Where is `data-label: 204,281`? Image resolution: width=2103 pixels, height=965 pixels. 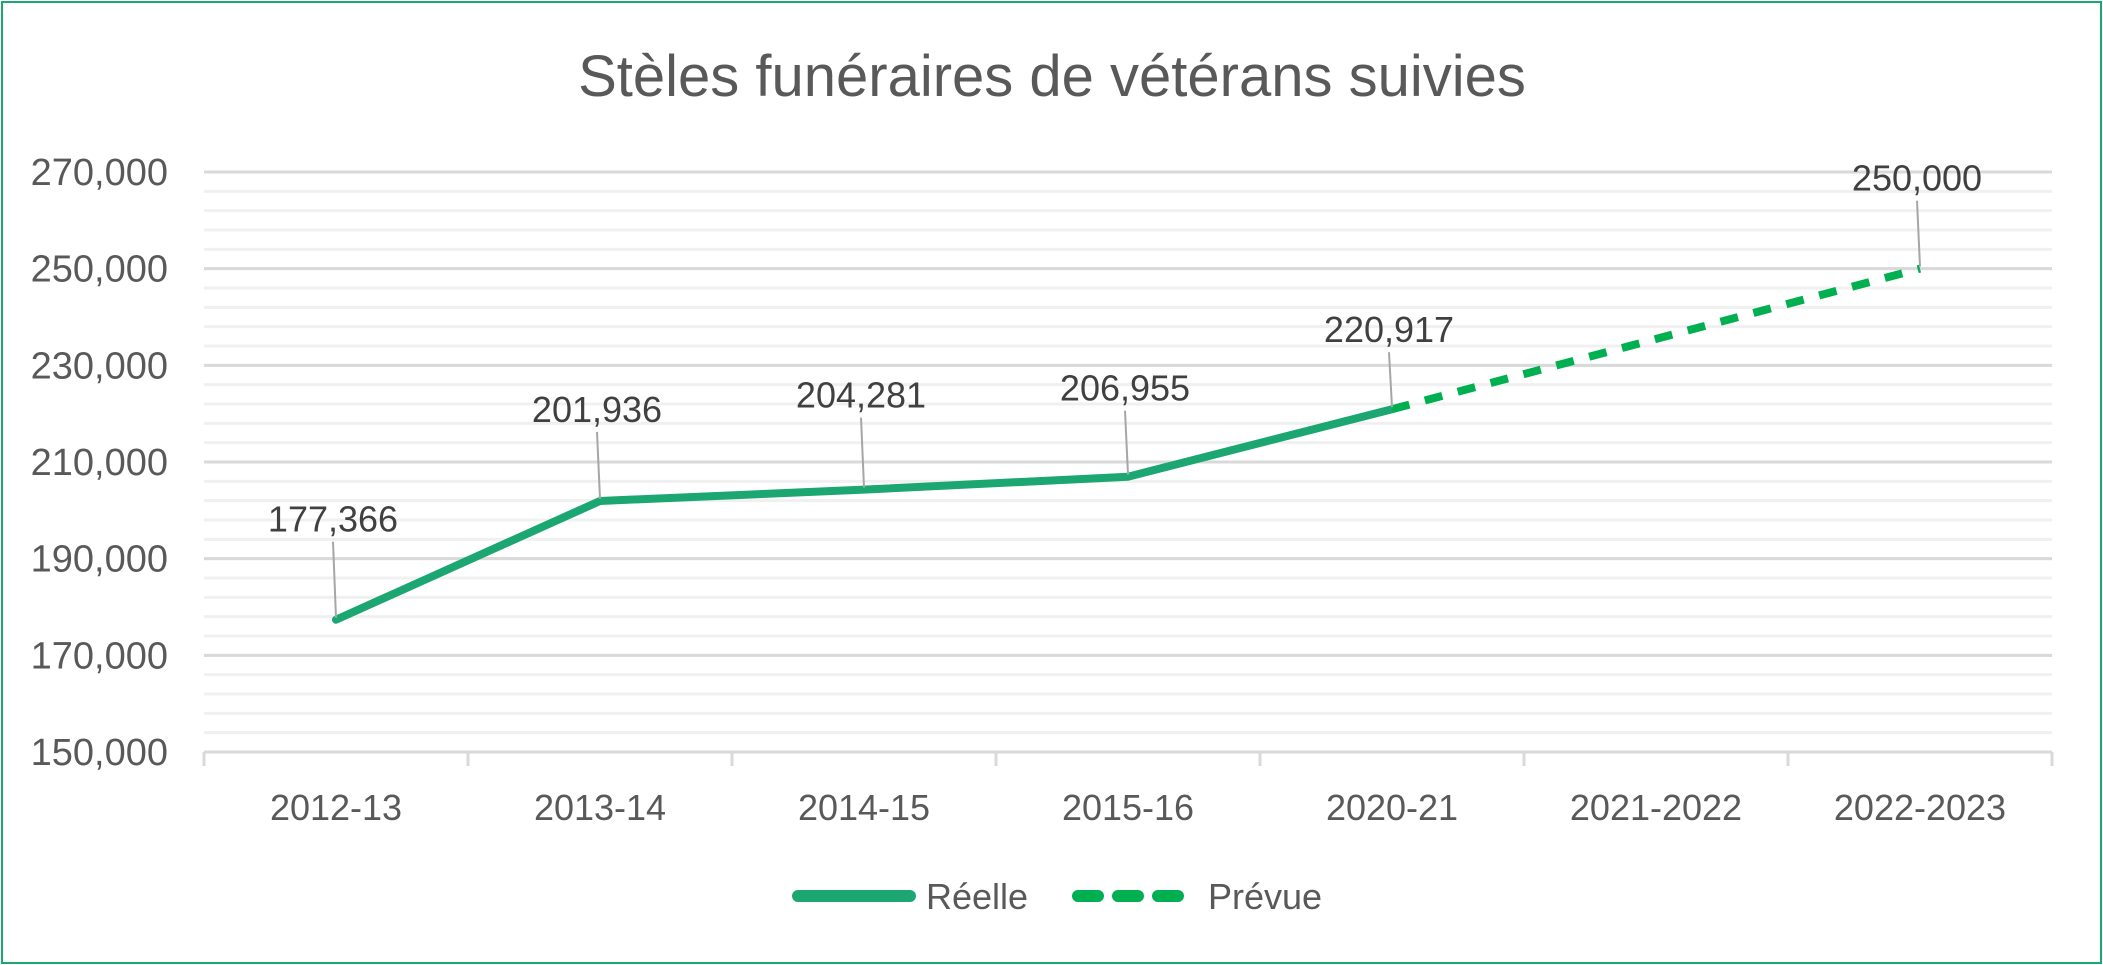 data-label: 204,281 is located at coordinates (861, 395).